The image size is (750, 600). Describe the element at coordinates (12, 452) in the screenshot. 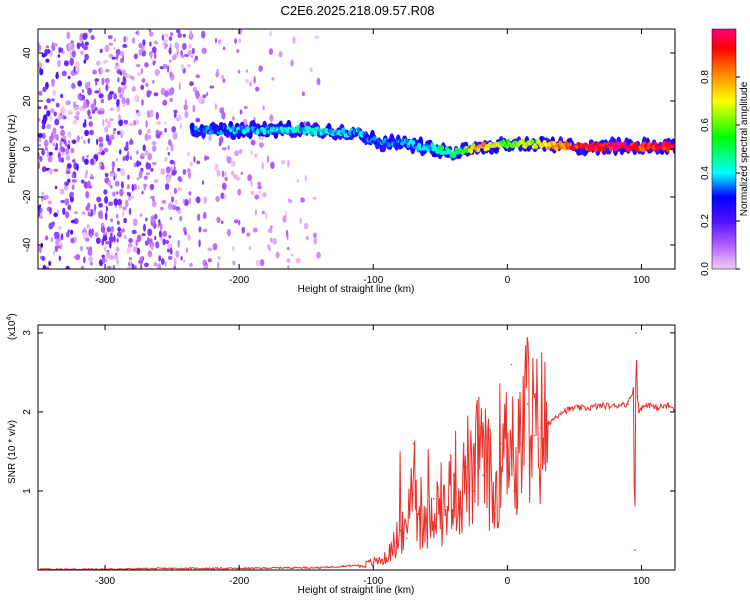

I see `snr-y-axis-label: SNR (10 * v/v)` at that location.